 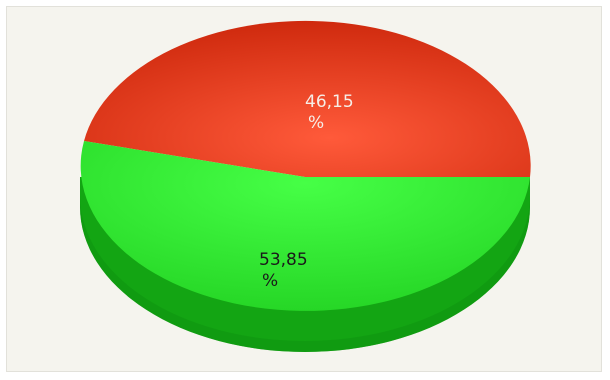 What do you see at coordinates (316, 123) in the screenshot?
I see `slice-red-unit: %` at bounding box center [316, 123].